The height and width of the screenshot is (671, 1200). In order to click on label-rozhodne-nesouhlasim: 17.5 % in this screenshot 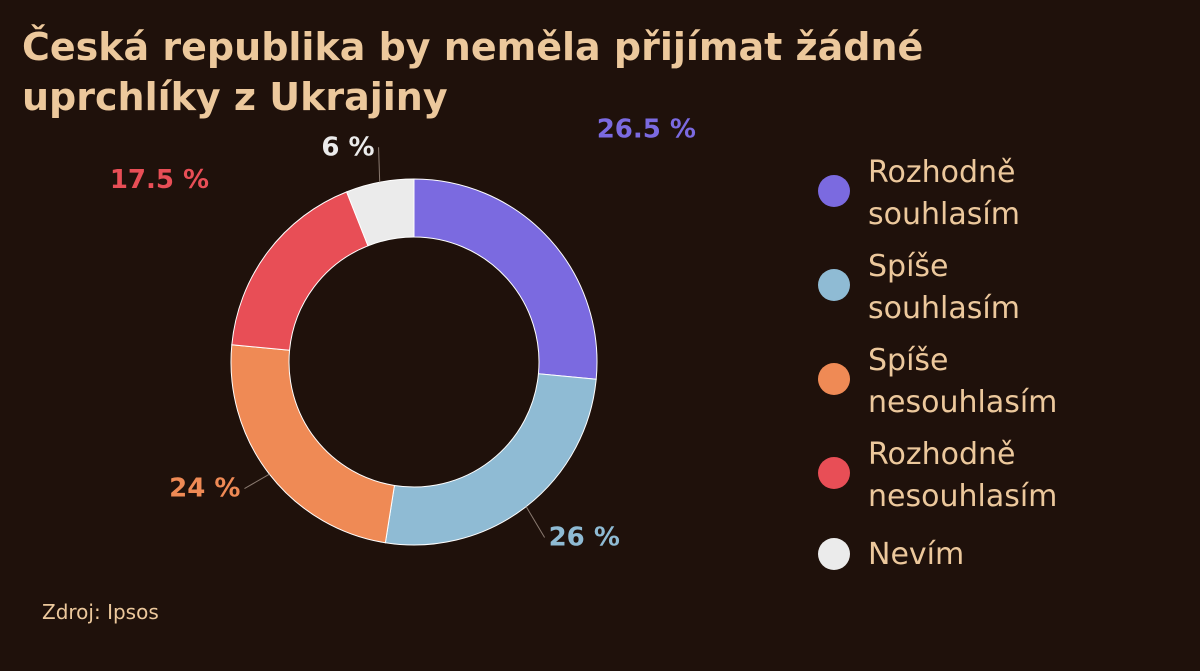, I will do `click(159, 180)`.